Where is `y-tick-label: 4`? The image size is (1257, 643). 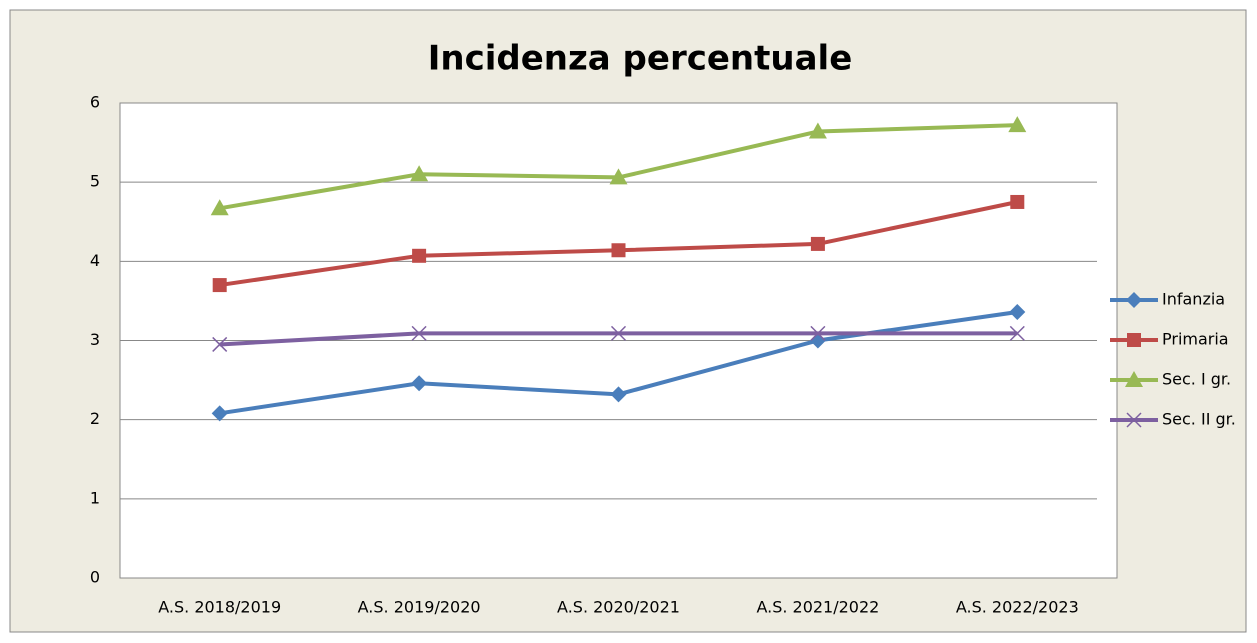
y-tick-label: 4 is located at coordinates (95, 260).